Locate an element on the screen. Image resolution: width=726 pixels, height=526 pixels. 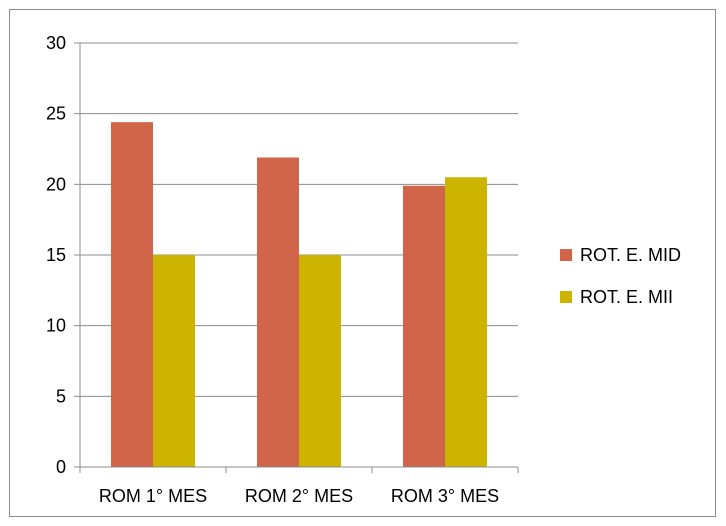
legend-label-rot-e-mii: ROT. E. MII is located at coordinates (626, 297).